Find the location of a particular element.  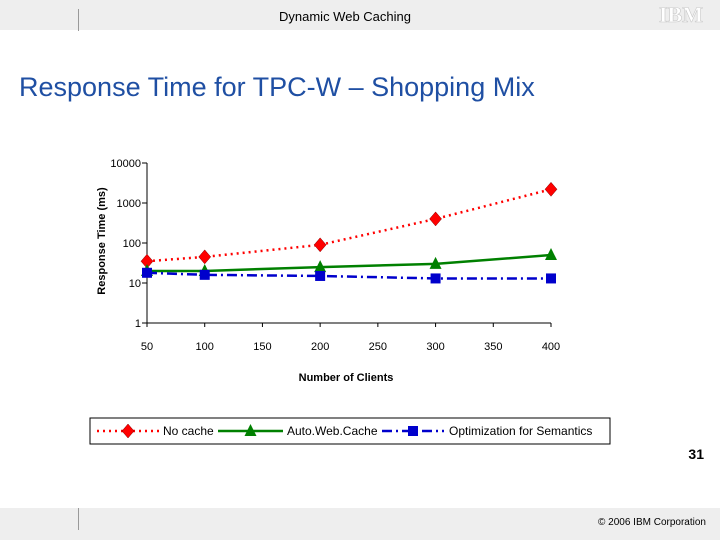

x-tick-label: 250 is located at coordinates (378, 347).